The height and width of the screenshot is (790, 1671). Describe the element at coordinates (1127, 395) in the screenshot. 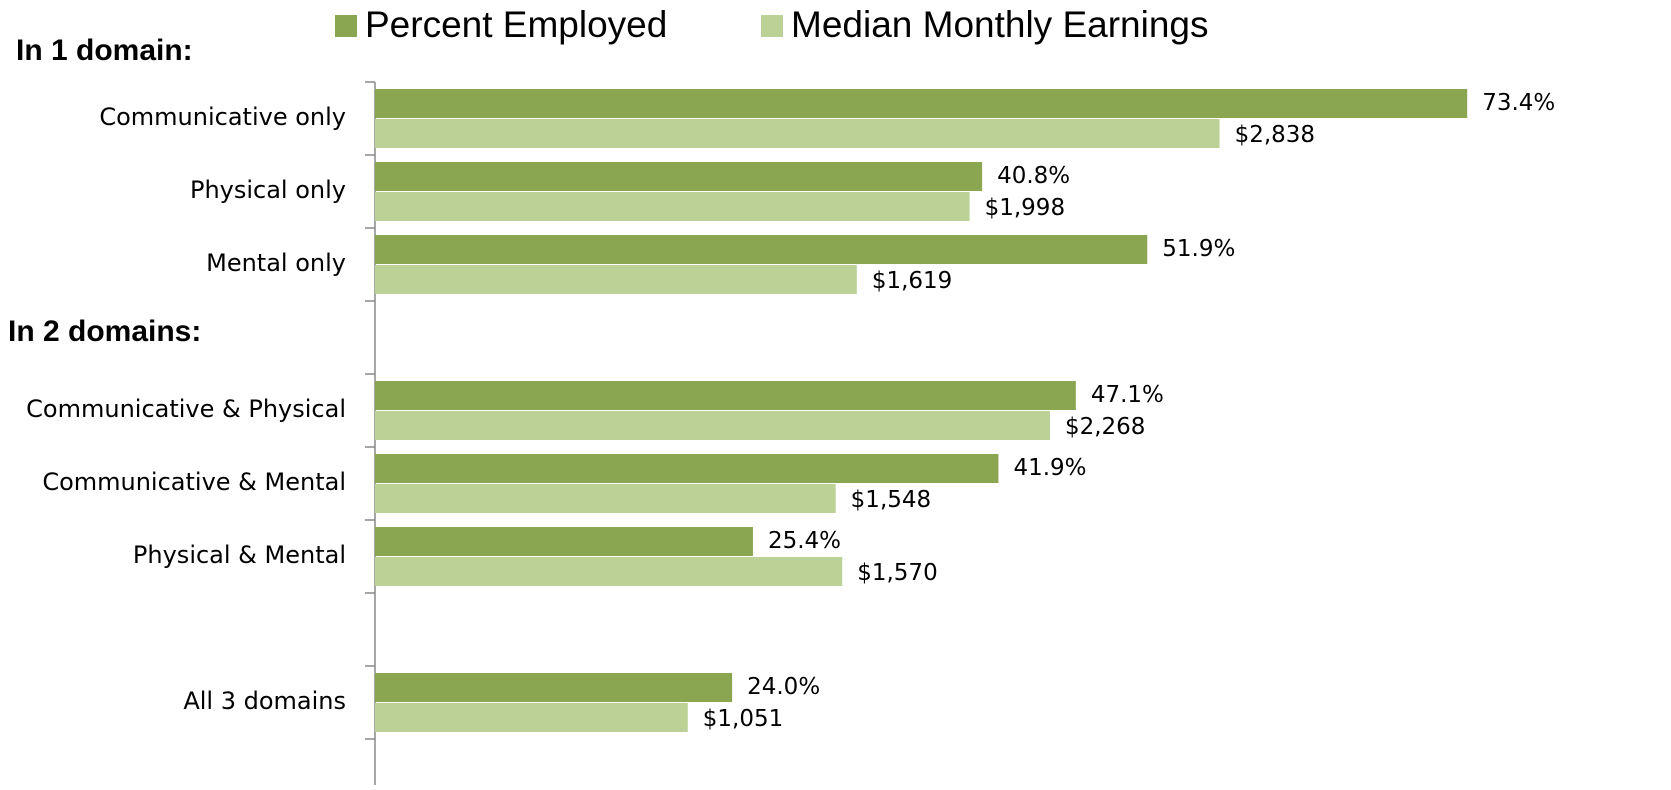

I see `value-label: 47.1%` at that location.